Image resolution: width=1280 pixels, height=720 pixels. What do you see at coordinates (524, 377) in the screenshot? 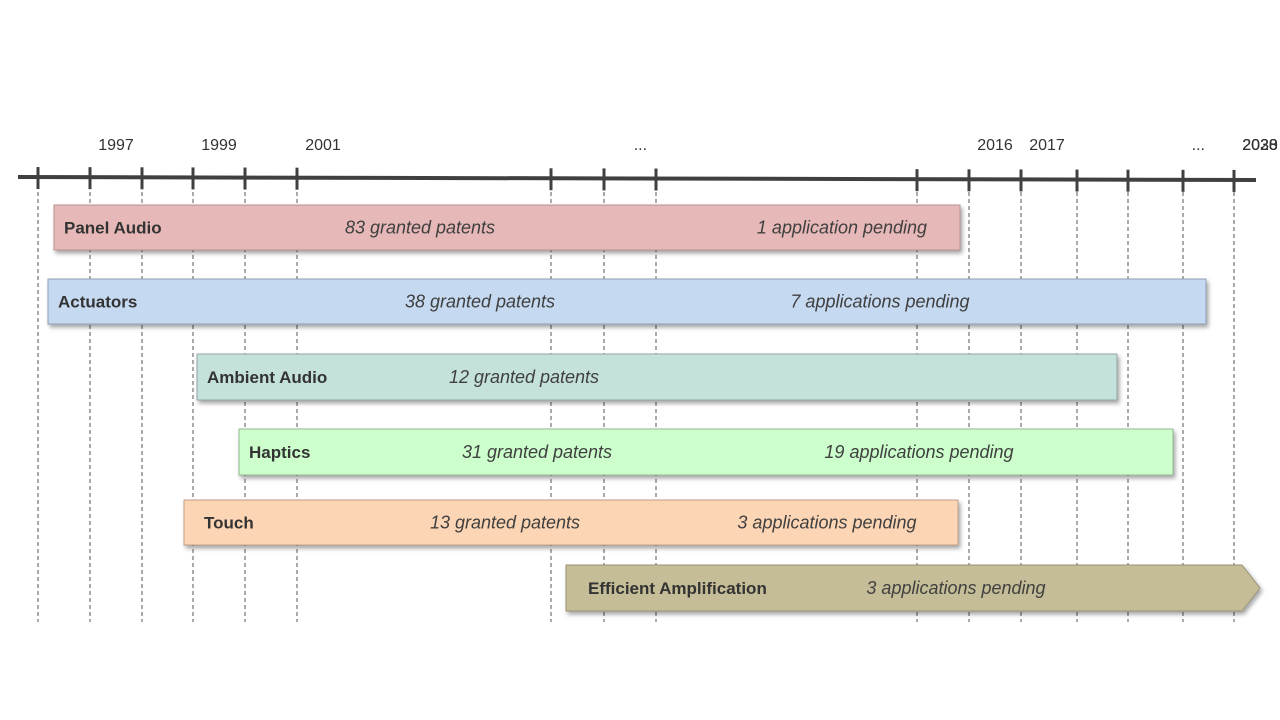
I see `granted-count: 12 granted patents` at bounding box center [524, 377].